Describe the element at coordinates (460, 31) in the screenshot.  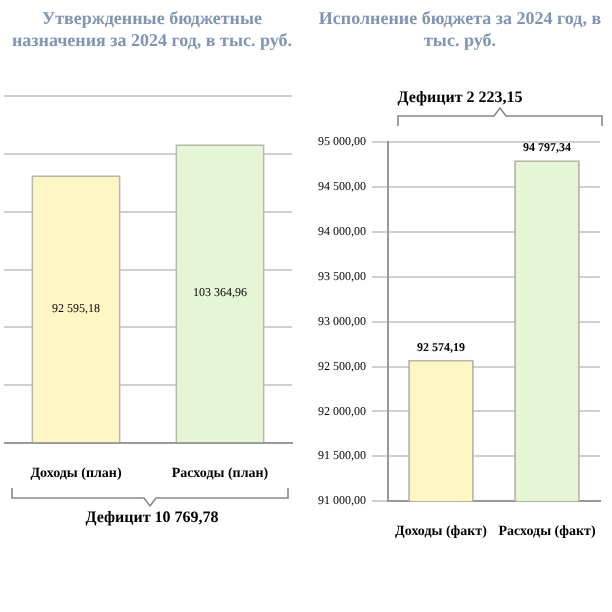
I see `chart-title: Исполнение бюджета за 2024 год, в тыс. руб.` at that location.